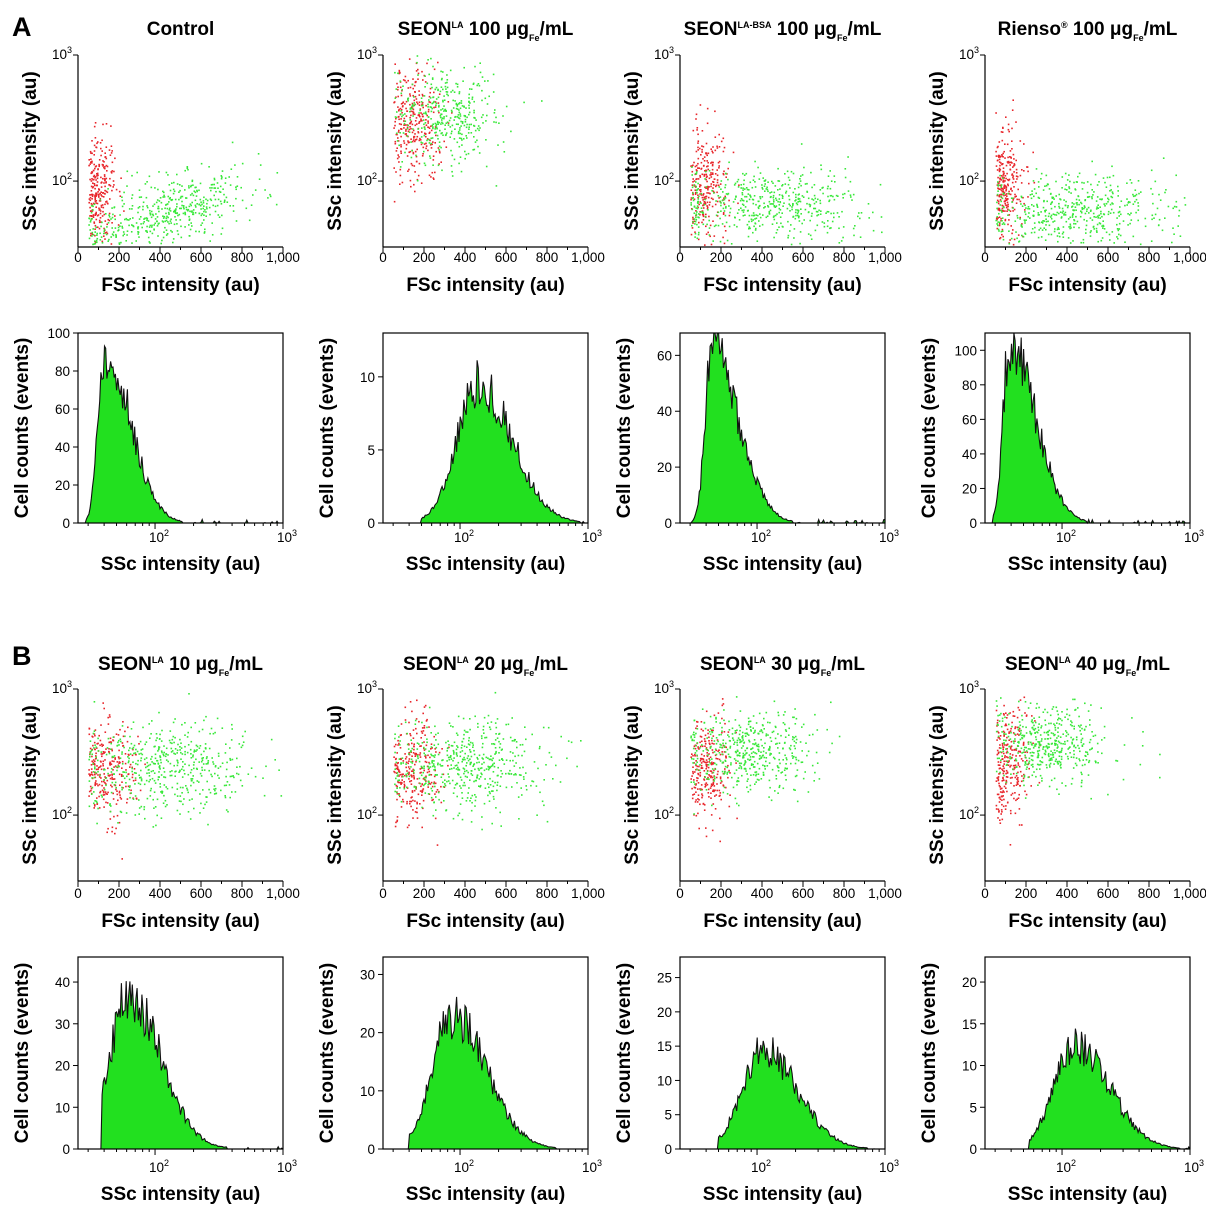 Image resolution: width=1206 pixels, height=1207 pixels. I want to click on title-rest: 100 μg, so click(497, 29).